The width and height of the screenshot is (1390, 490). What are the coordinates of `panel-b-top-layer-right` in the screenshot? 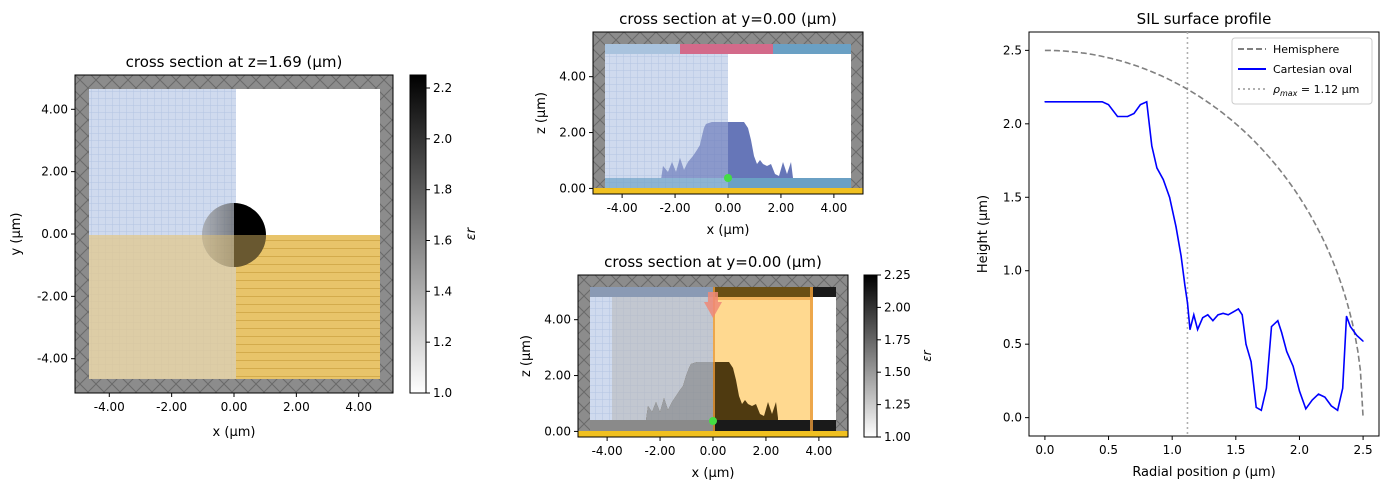 It's located at (812, 49).